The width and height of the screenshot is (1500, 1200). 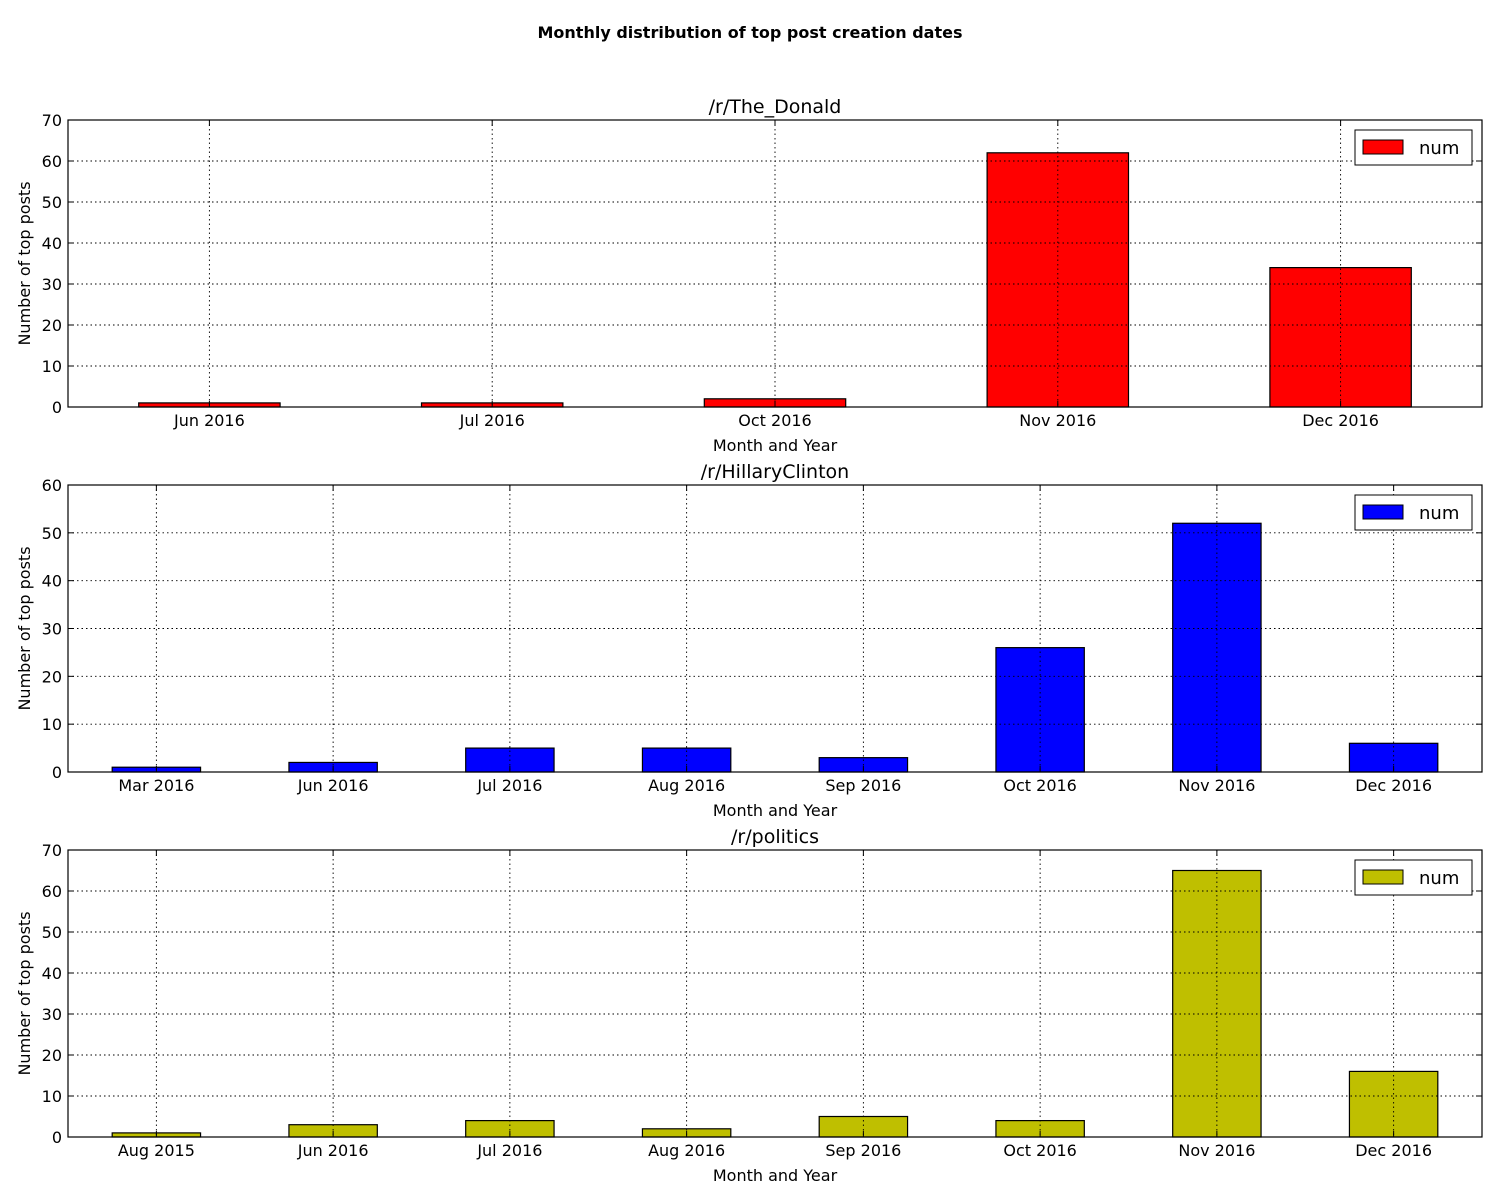 I want to click on x-tick-label: Mar 2016, so click(x=156, y=785).